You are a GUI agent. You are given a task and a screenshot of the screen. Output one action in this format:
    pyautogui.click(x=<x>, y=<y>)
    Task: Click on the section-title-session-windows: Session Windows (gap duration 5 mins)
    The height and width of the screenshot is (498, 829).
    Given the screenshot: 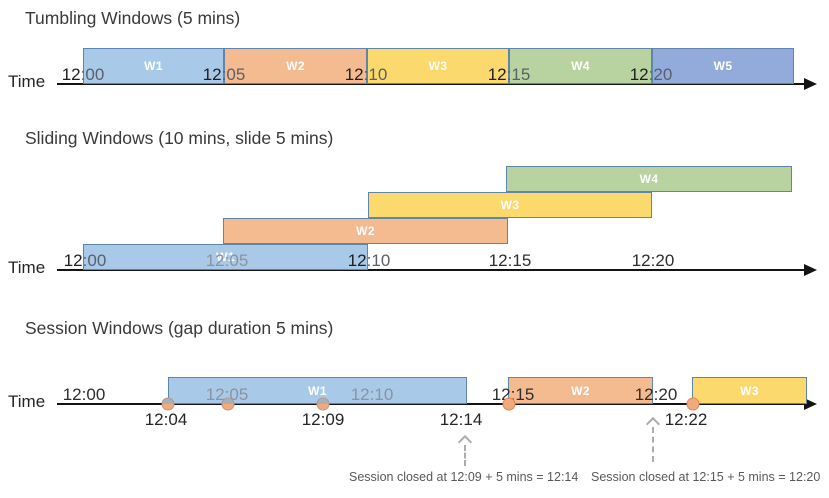 What is the action you would take?
    pyautogui.click(x=179, y=328)
    